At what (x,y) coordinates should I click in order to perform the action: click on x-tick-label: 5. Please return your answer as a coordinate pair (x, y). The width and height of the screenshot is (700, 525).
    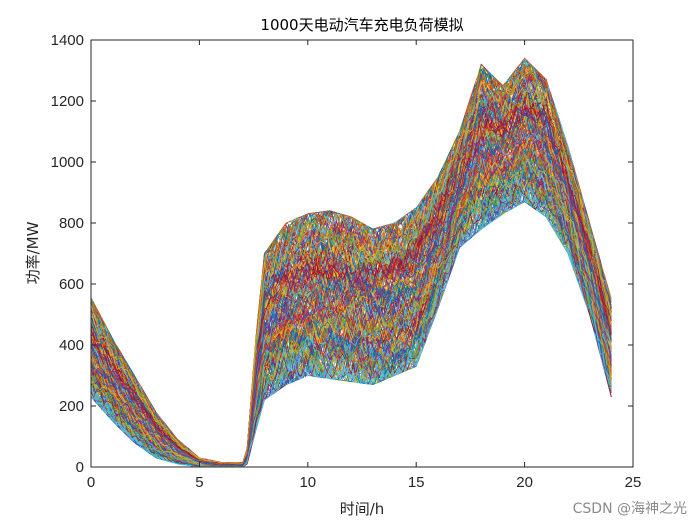
    Looking at the image, I should click on (199, 482).